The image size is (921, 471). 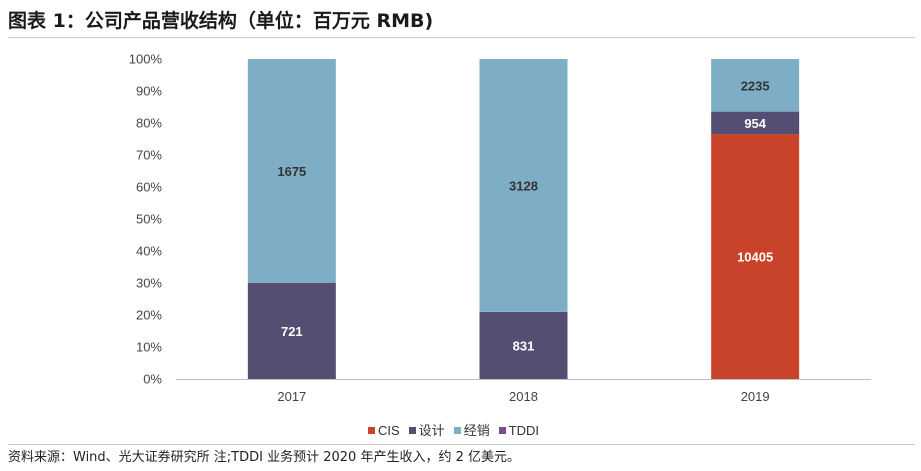 I want to click on data-label: 2235, so click(x=755, y=85).